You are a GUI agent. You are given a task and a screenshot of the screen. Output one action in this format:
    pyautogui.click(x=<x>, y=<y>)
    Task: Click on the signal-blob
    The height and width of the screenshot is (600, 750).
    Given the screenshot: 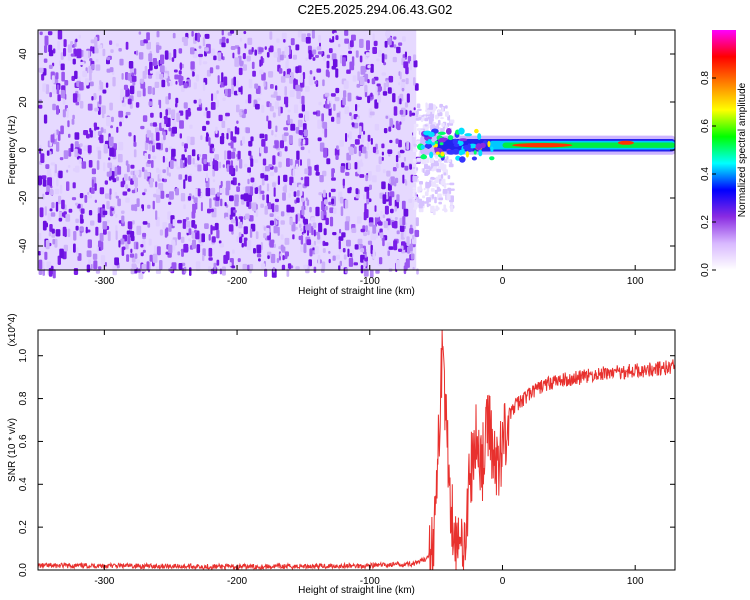 What is the action you would take?
    pyautogui.click(x=429, y=141)
    